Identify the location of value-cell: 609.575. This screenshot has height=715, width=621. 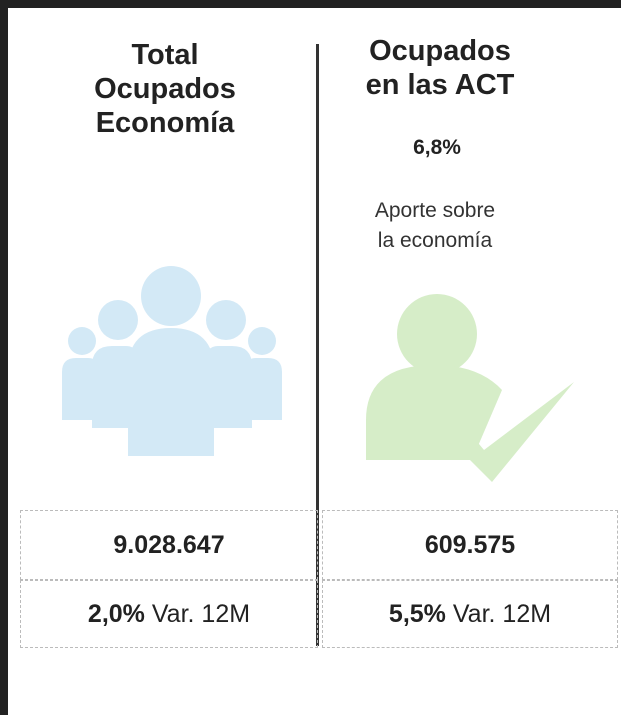
(470, 545).